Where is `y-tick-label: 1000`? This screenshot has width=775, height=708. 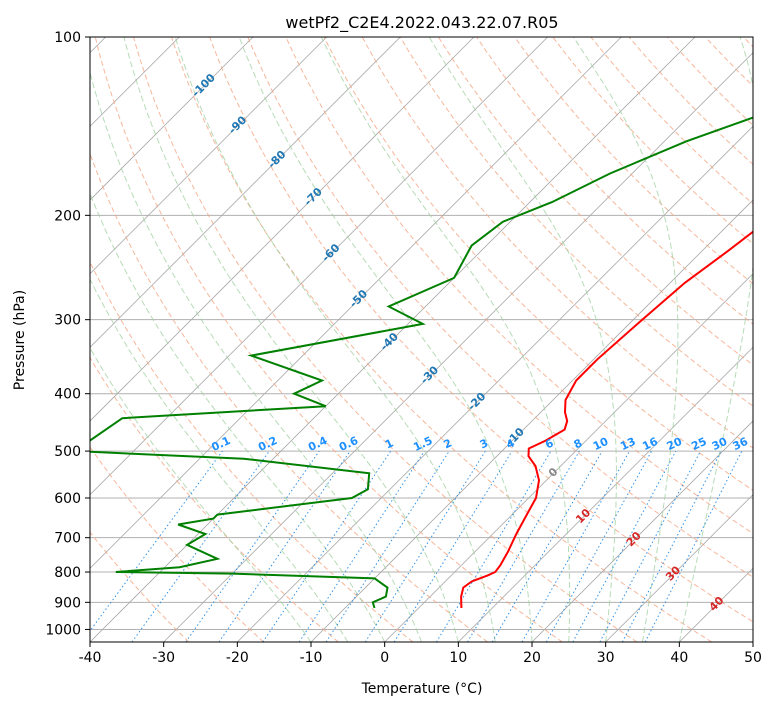 y-tick-label: 1000 is located at coordinates (63, 630).